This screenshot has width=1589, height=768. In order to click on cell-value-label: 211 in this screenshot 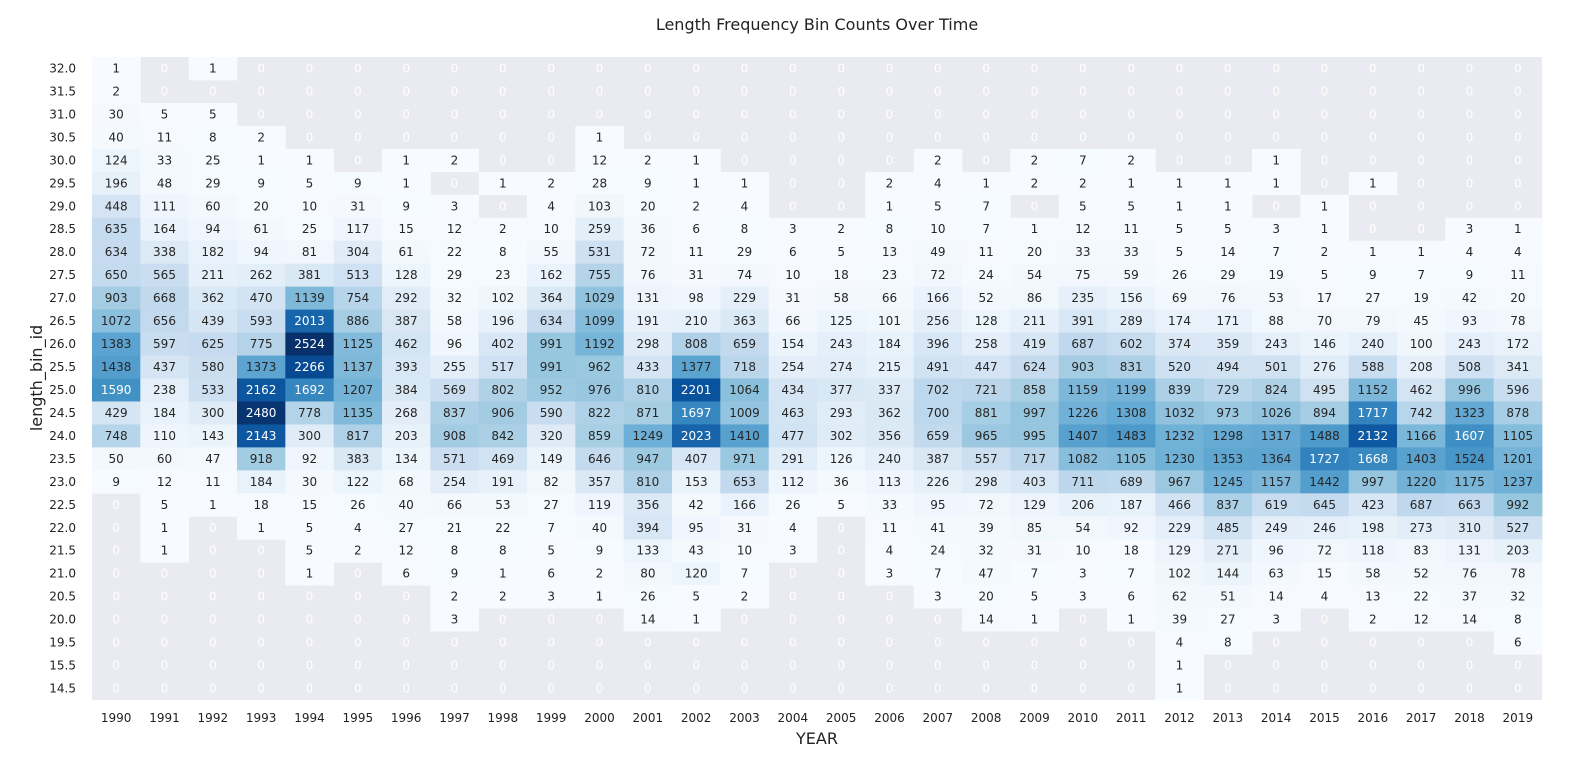, I will do `click(1034, 321)`.